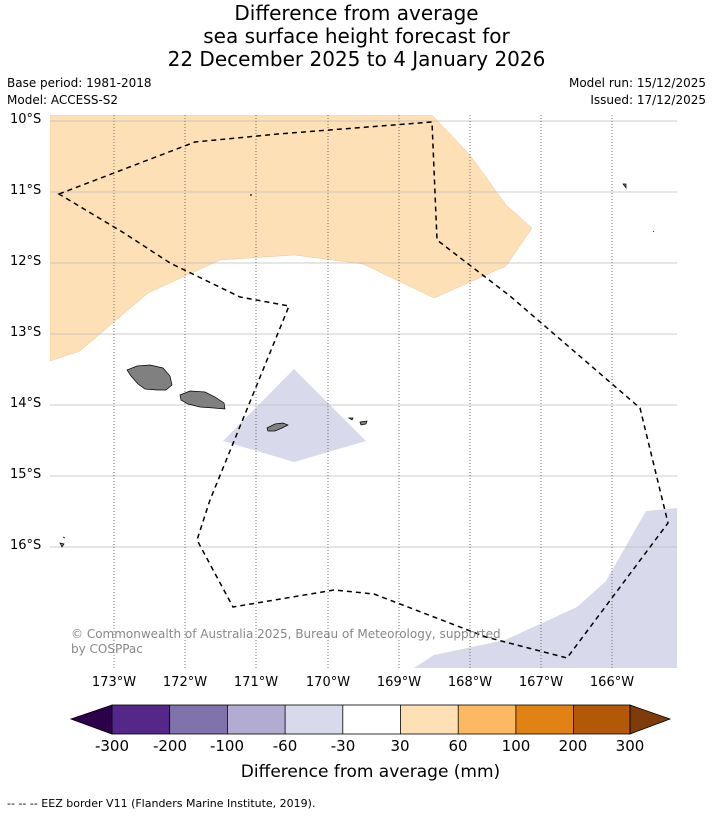  Describe the element at coordinates (294, 415) in the screenshot. I see `negative-anomaly-central` at that location.